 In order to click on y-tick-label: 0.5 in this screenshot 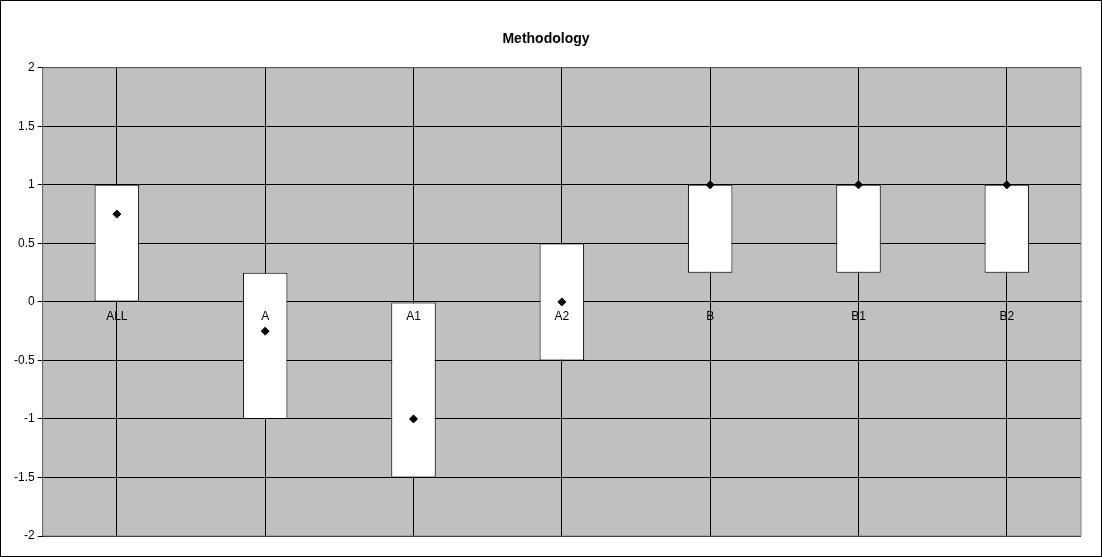, I will do `click(26, 242)`.